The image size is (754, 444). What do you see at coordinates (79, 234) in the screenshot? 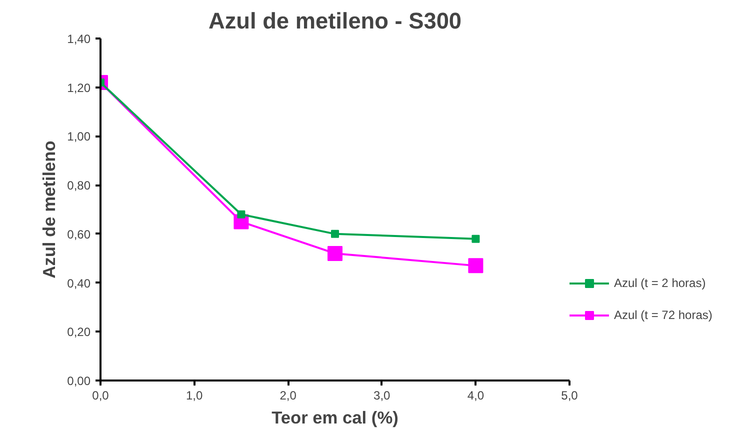
I see `y-tick-label: 0,60` at bounding box center [79, 234].